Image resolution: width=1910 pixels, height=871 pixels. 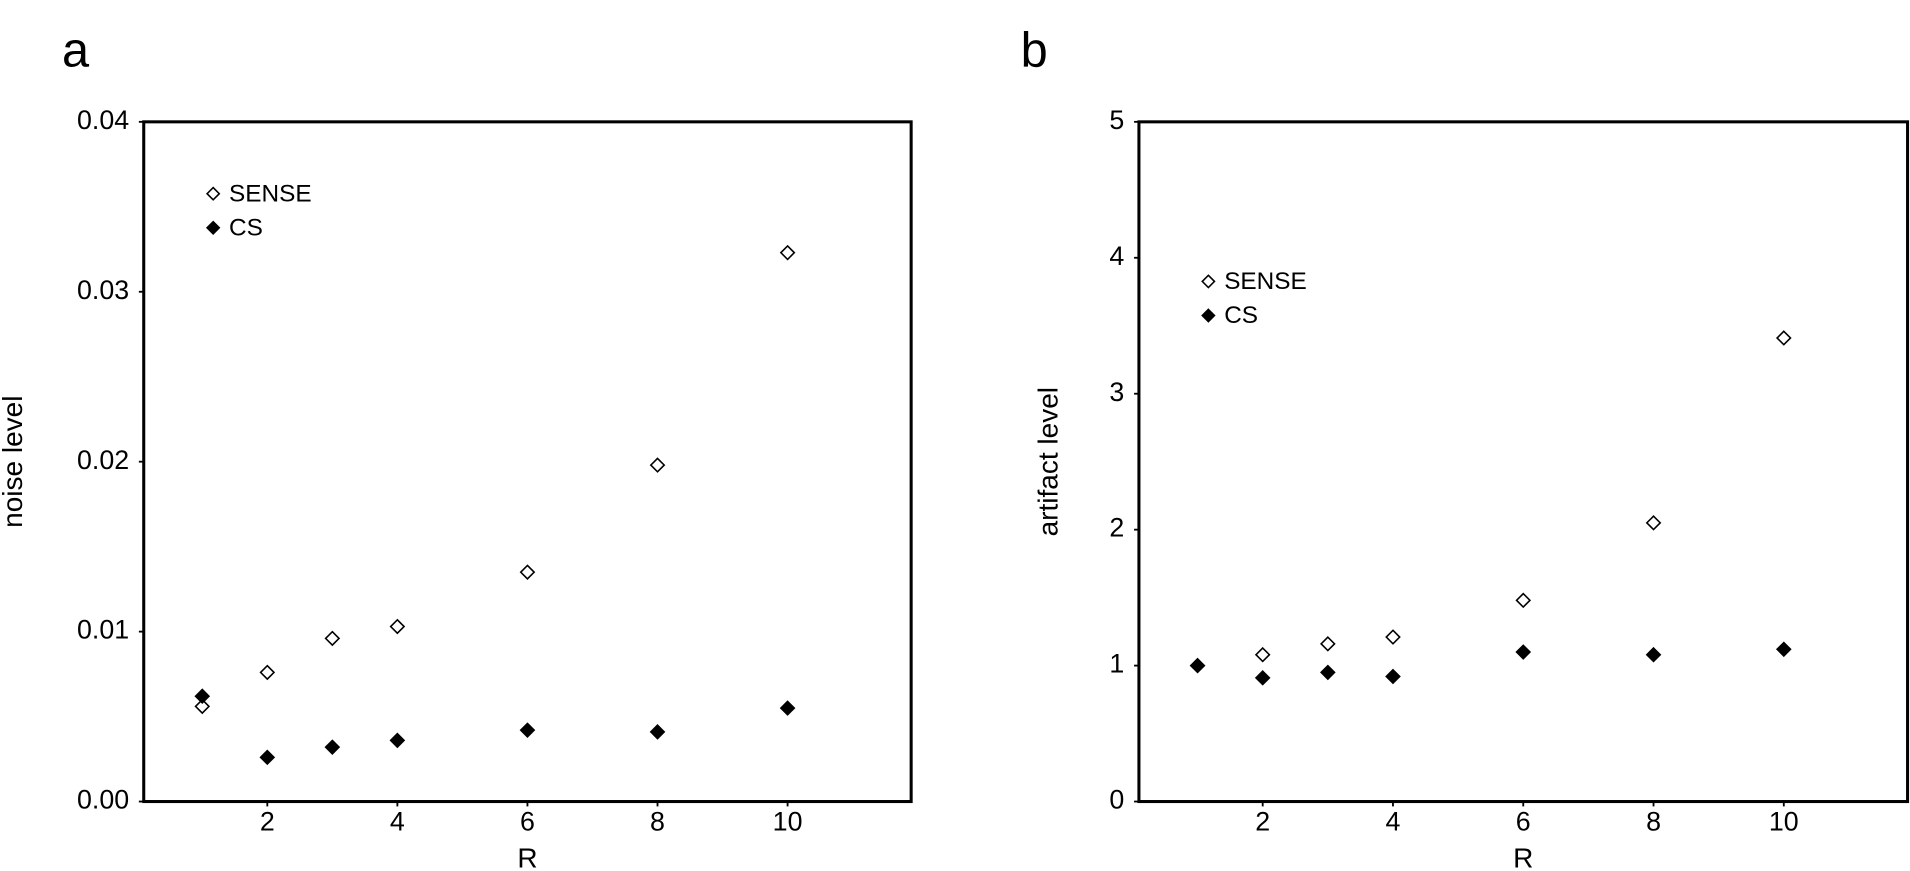 I want to click on y-tick-label: 0.00, so click(x=103, y=800).